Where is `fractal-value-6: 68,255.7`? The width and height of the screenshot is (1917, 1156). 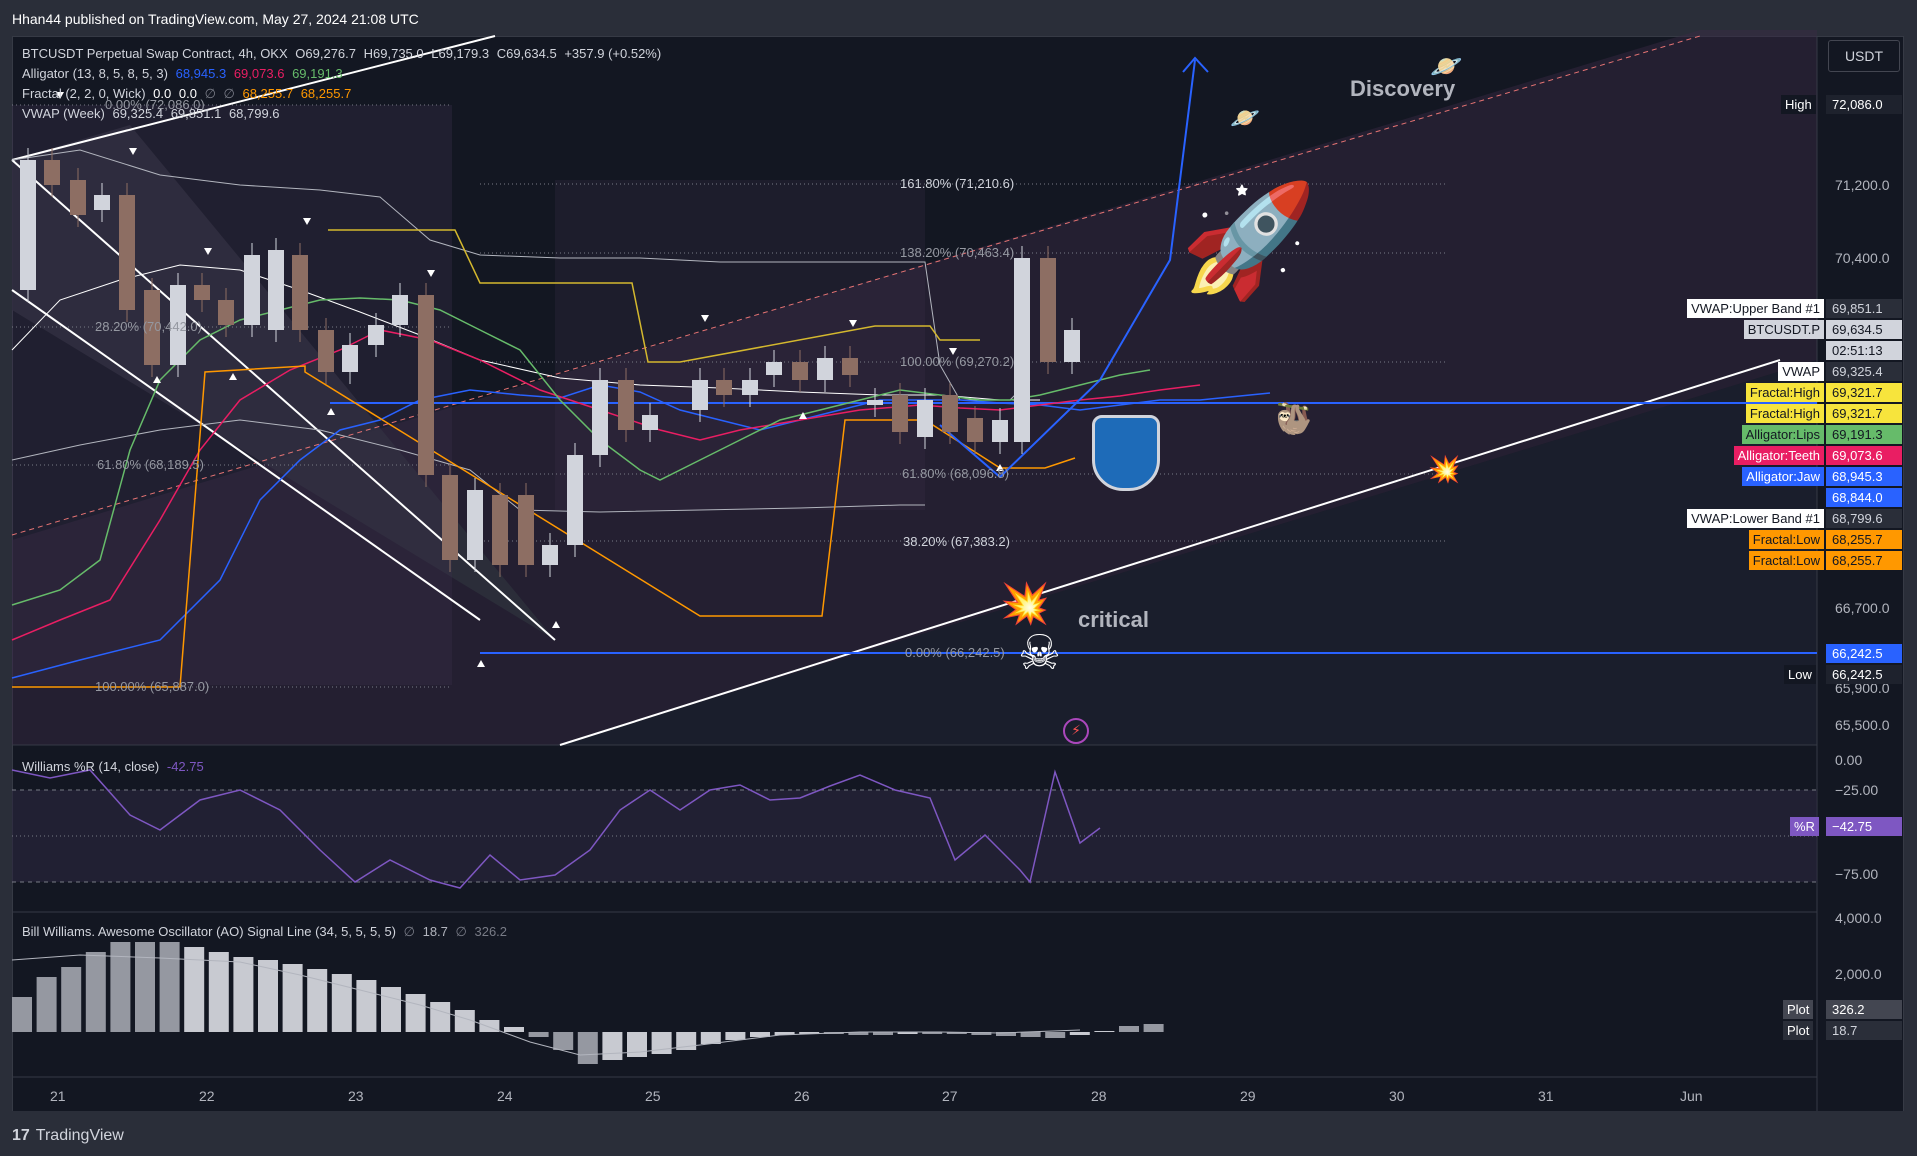 fractal-value-6: 68,255.7 is located at coordinates (326, 93).